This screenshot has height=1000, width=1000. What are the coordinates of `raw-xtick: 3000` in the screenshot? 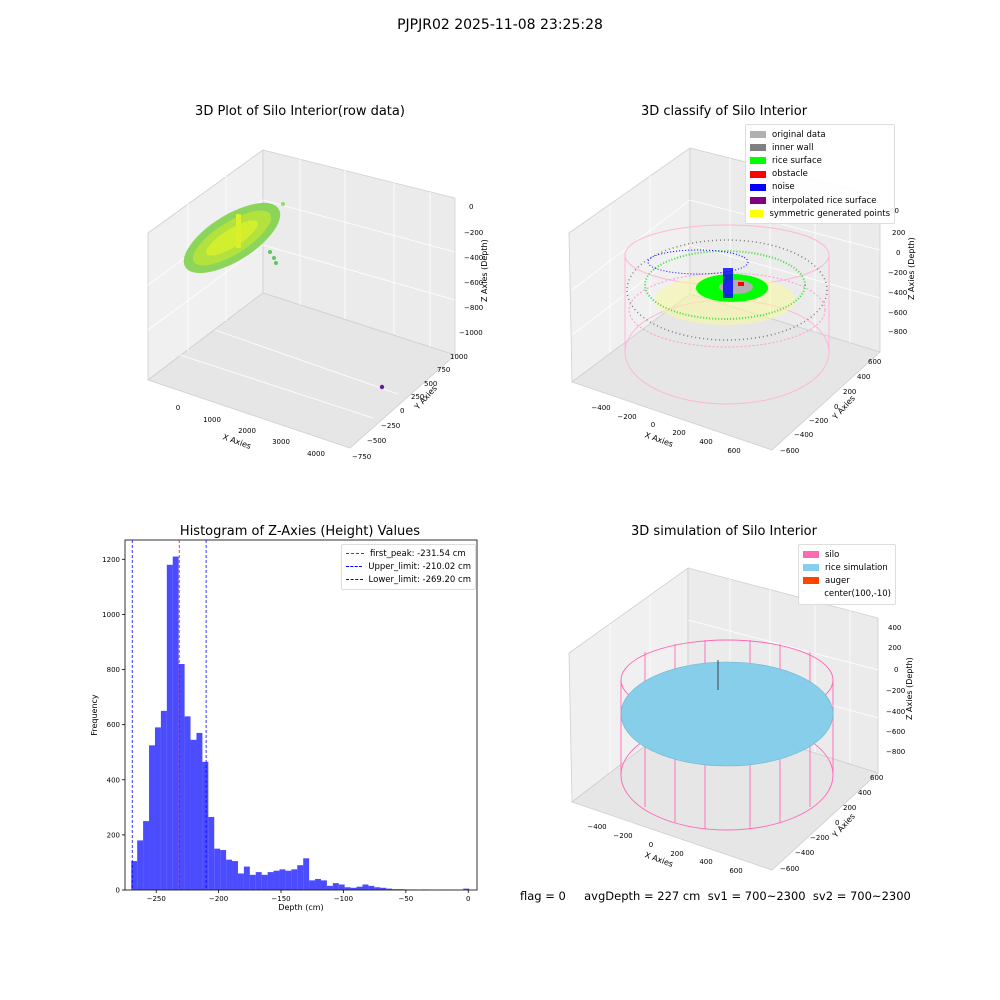 It's located at (281, 442).